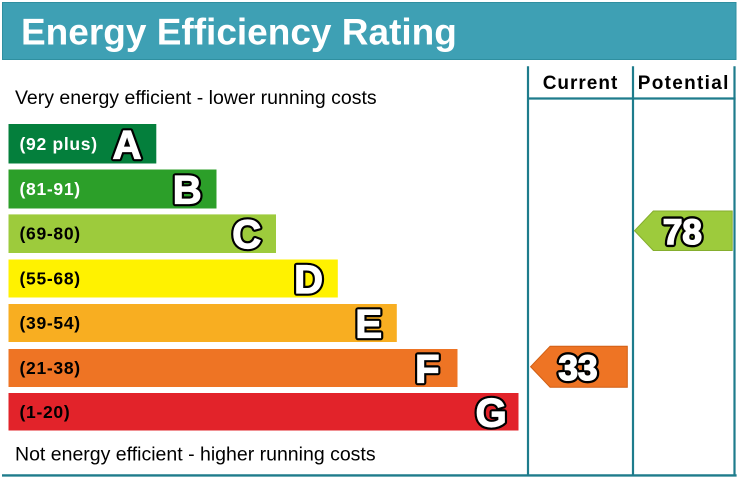  I want to click on svg-text: (1-20), so click(45, 412).